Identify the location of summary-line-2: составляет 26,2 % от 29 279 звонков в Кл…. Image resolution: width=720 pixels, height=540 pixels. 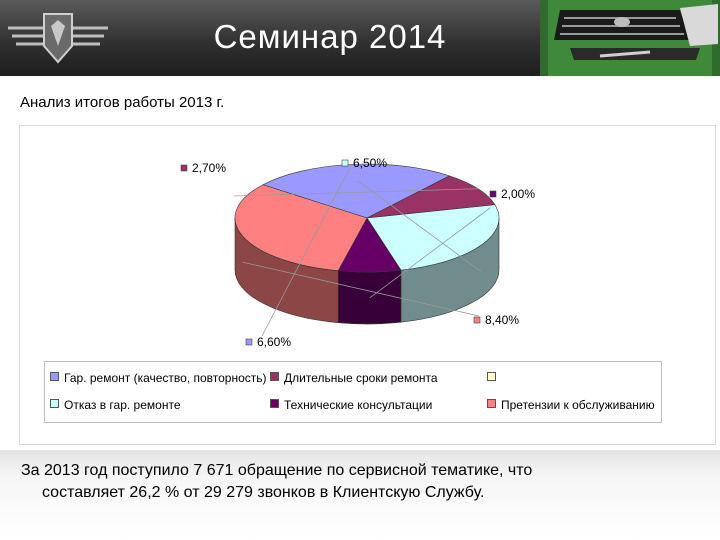
(263, 492).